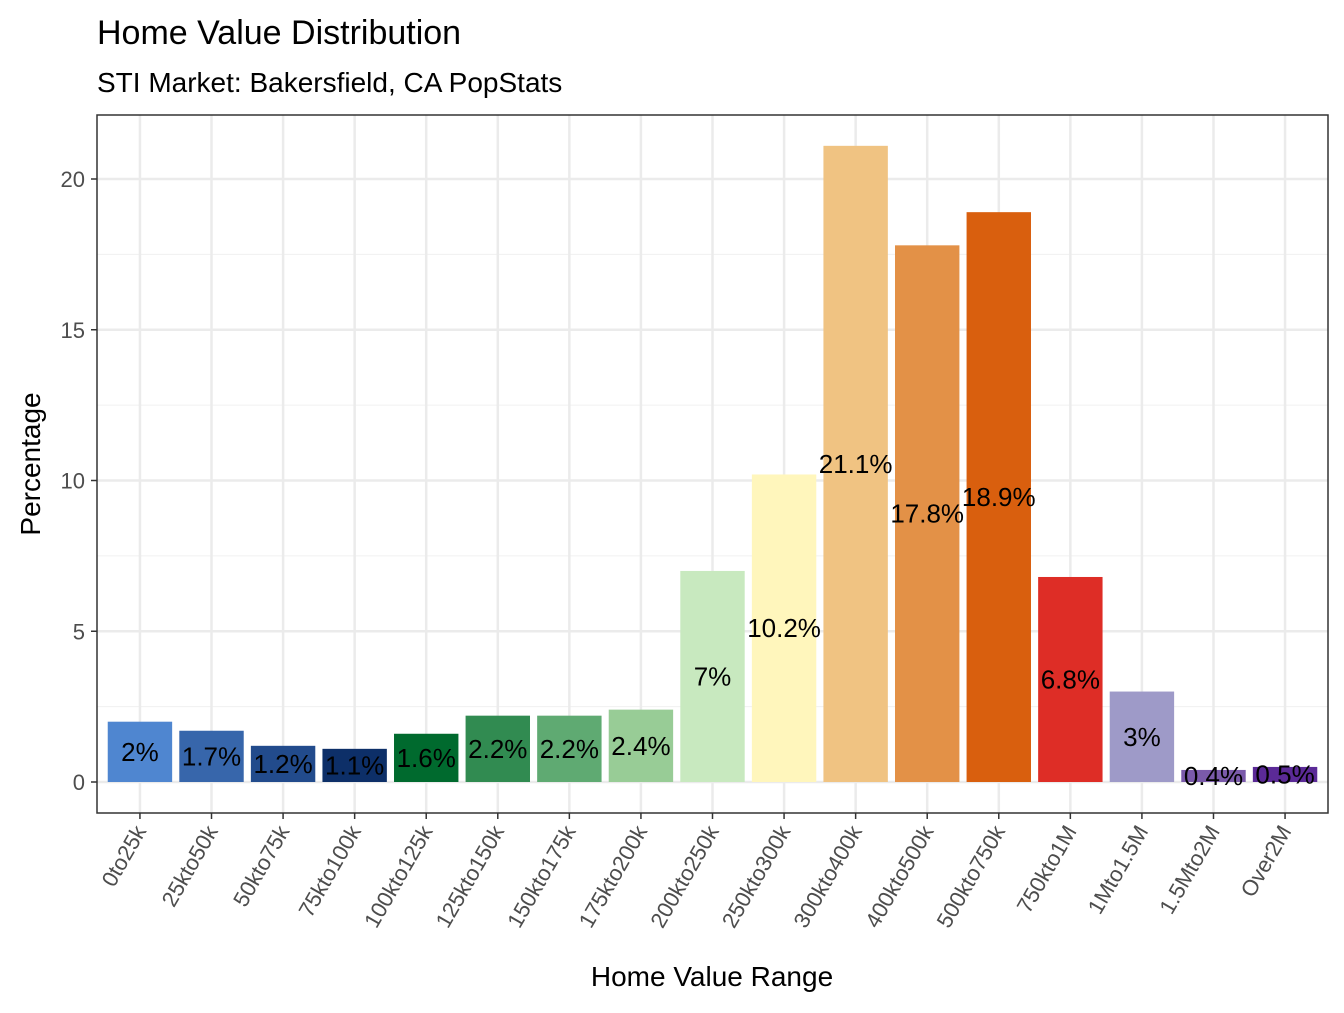  I want to click on data-label: 1.1%, so click(354, 765).